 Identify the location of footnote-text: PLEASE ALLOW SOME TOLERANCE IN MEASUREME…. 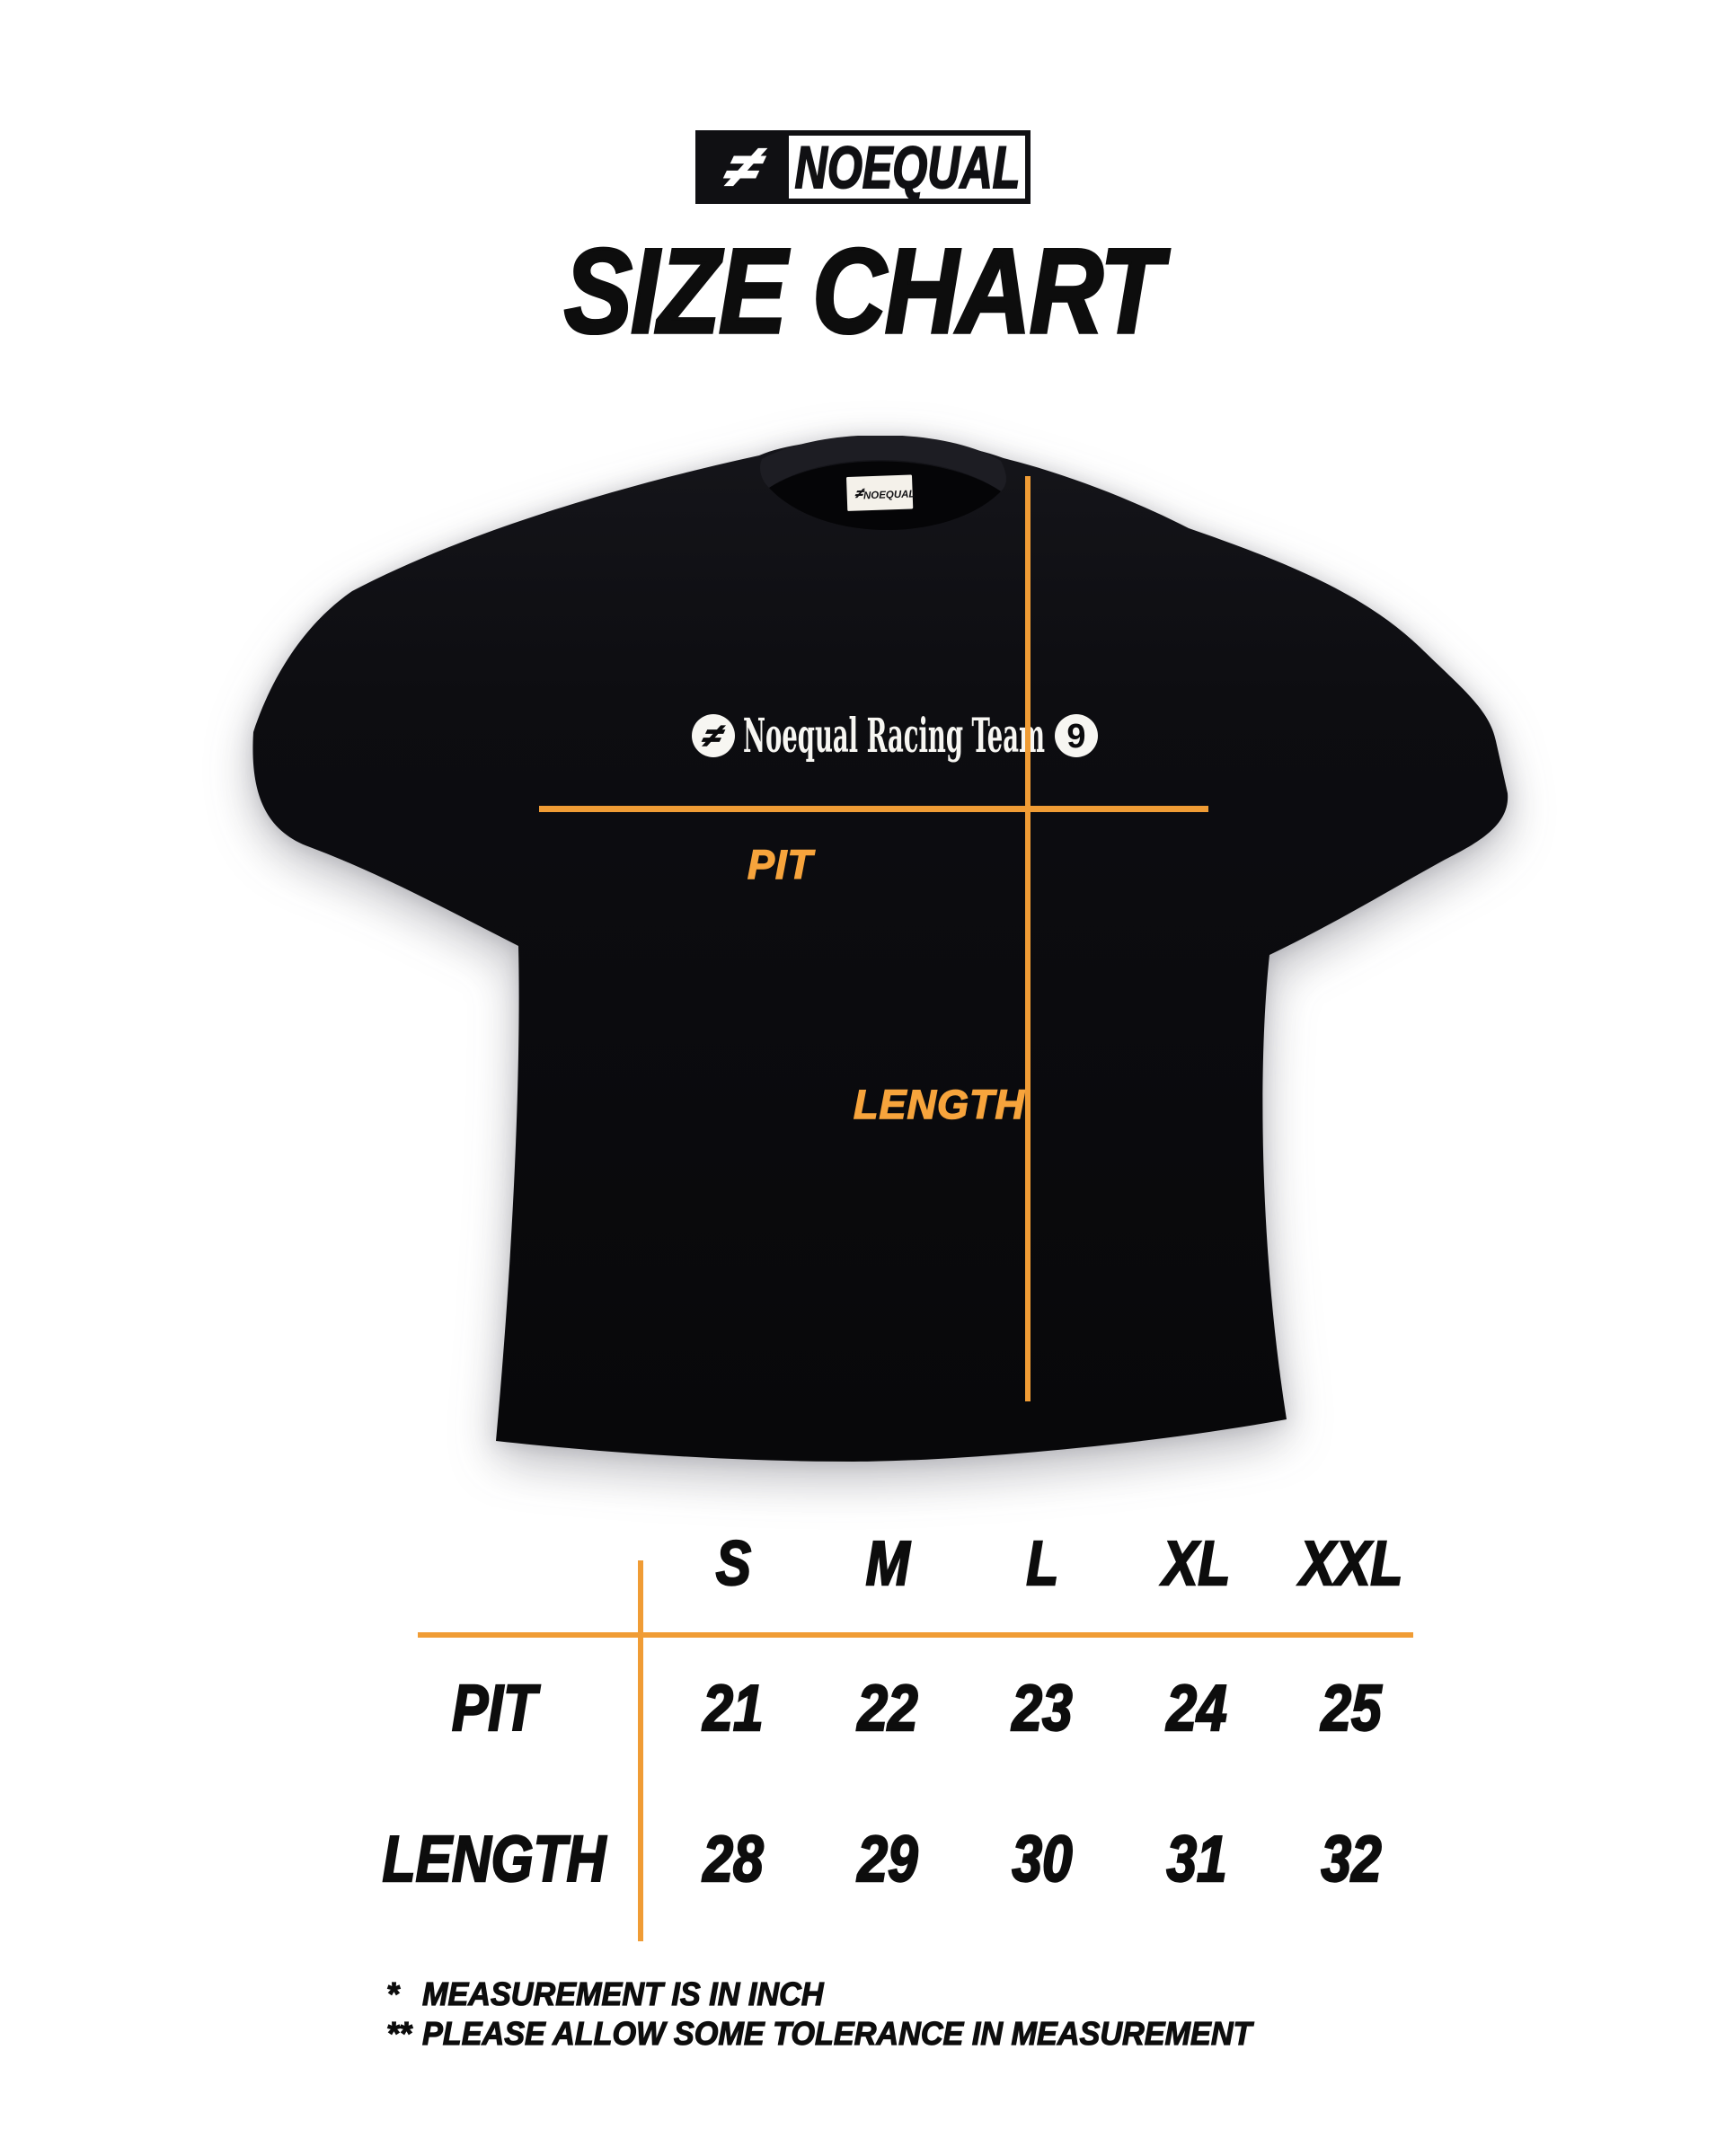
(836, 2033).